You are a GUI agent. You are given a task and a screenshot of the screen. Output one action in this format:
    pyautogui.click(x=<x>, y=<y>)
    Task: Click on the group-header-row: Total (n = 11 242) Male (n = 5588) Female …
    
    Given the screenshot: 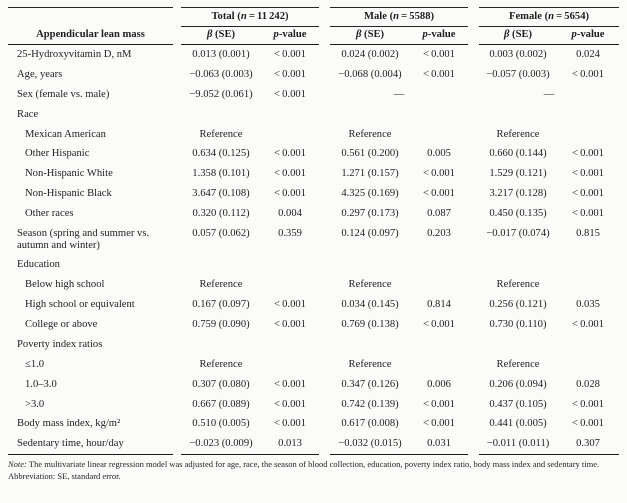 What is the action you would take?
    pyautogui.click(x=314, y=17)
    